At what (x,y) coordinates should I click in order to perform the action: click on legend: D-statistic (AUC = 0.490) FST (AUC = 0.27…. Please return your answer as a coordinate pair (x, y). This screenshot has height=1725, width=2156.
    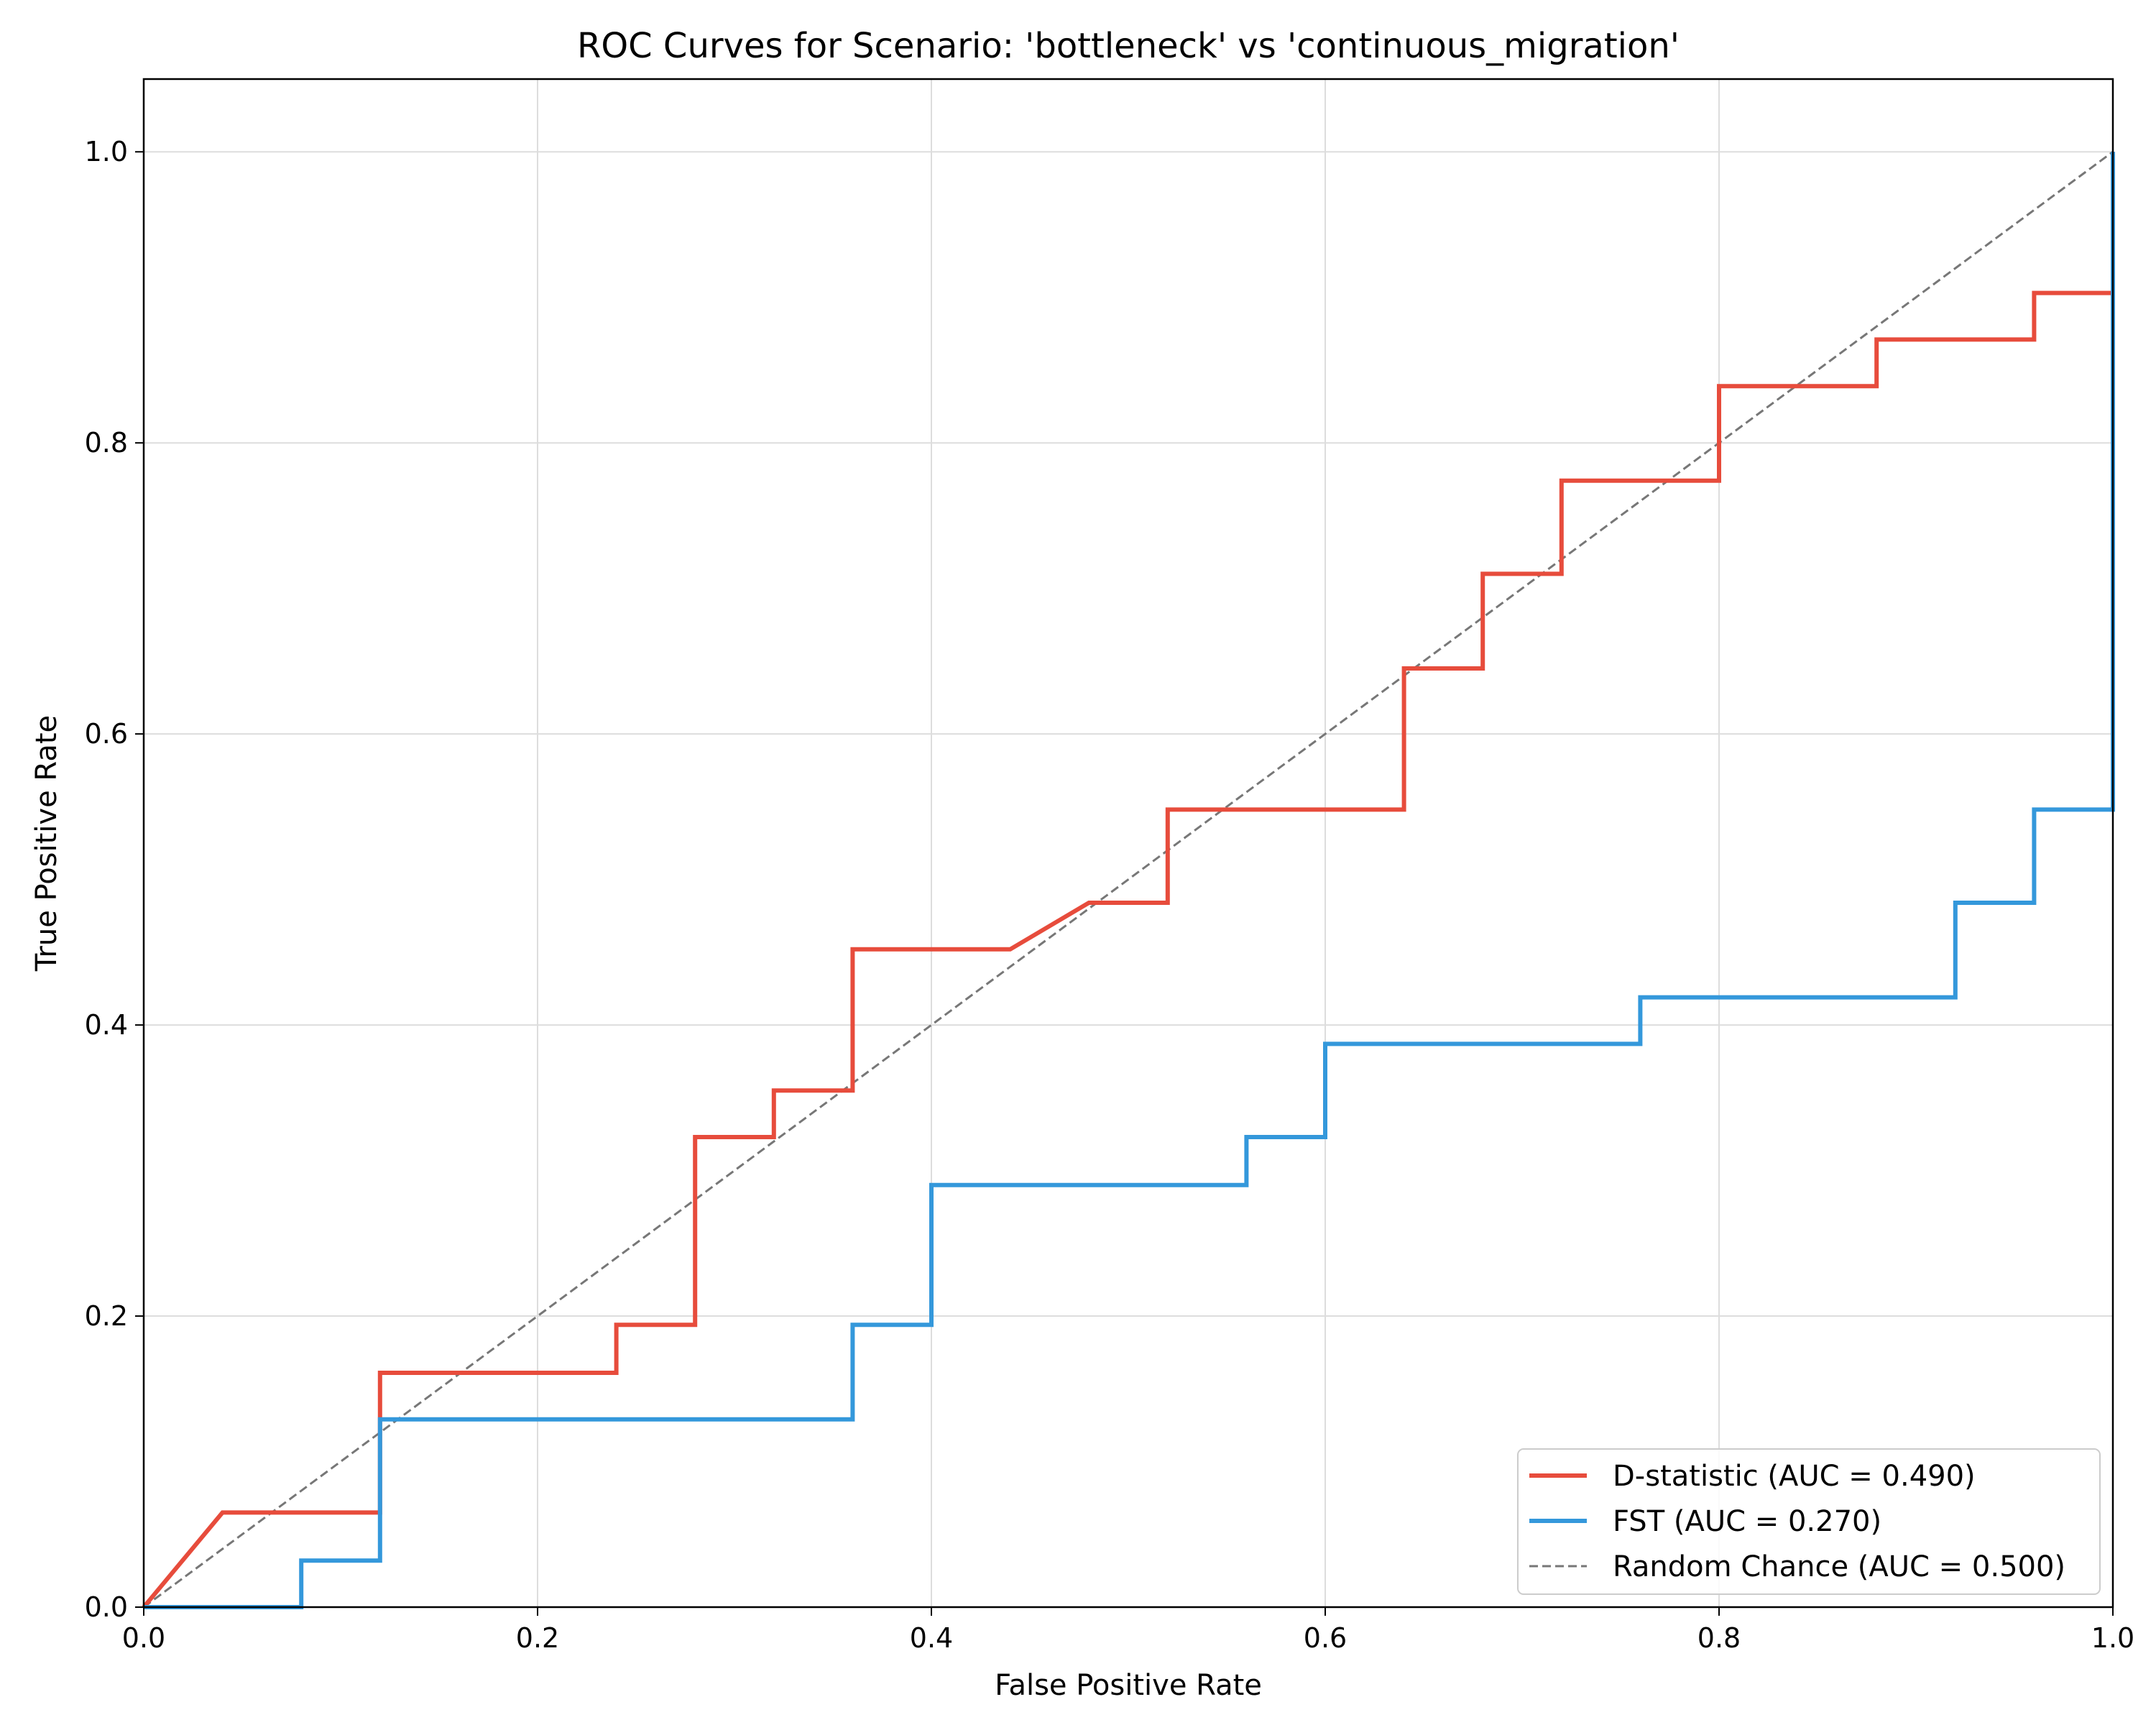
    Looking at the image, I should click on (1809, 1521).